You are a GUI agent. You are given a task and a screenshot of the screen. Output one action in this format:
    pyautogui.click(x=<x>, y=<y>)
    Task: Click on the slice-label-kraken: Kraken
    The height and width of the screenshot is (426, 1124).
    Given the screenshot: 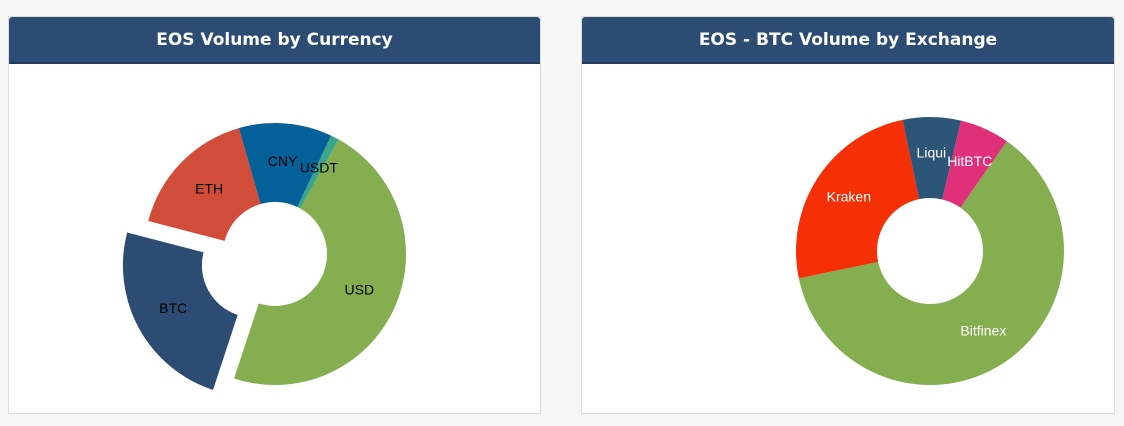 What is the action you would take?
    pyautogui.click(x=849, y=197)
    